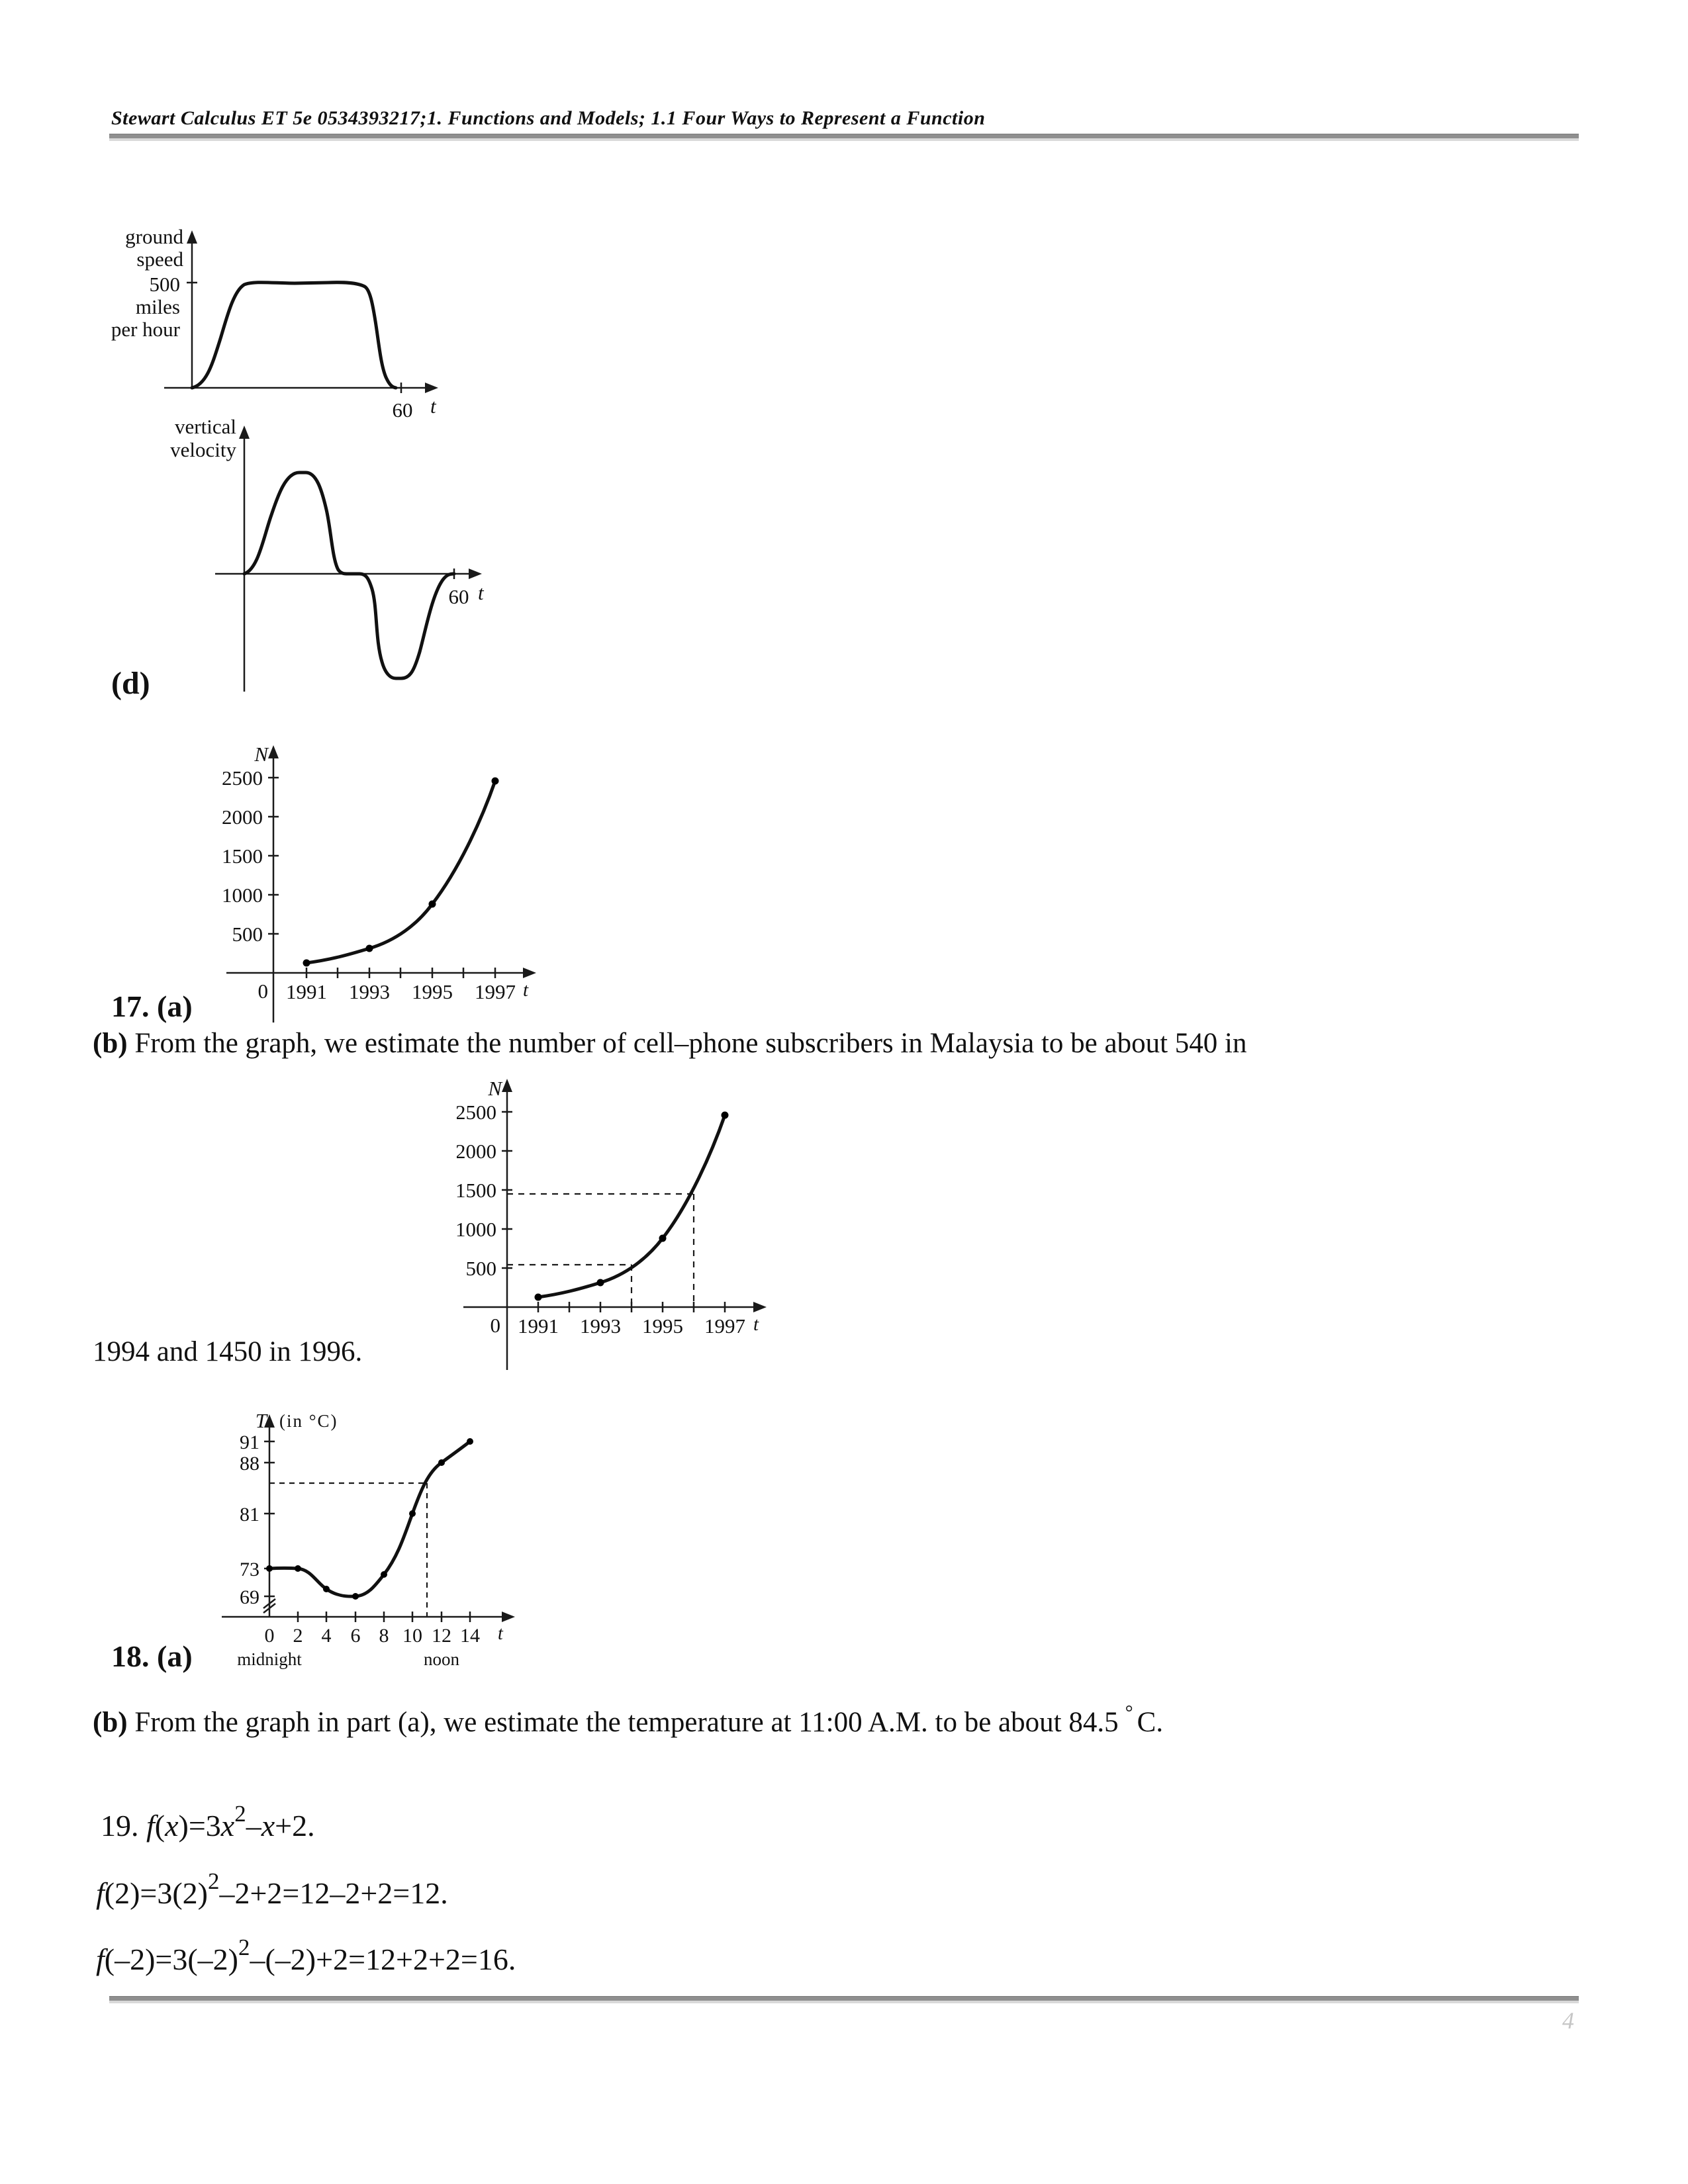 The width and height of the screenshot is (1688, 2184). I want to click on midnight-label: midnight, so click(269, 1659).